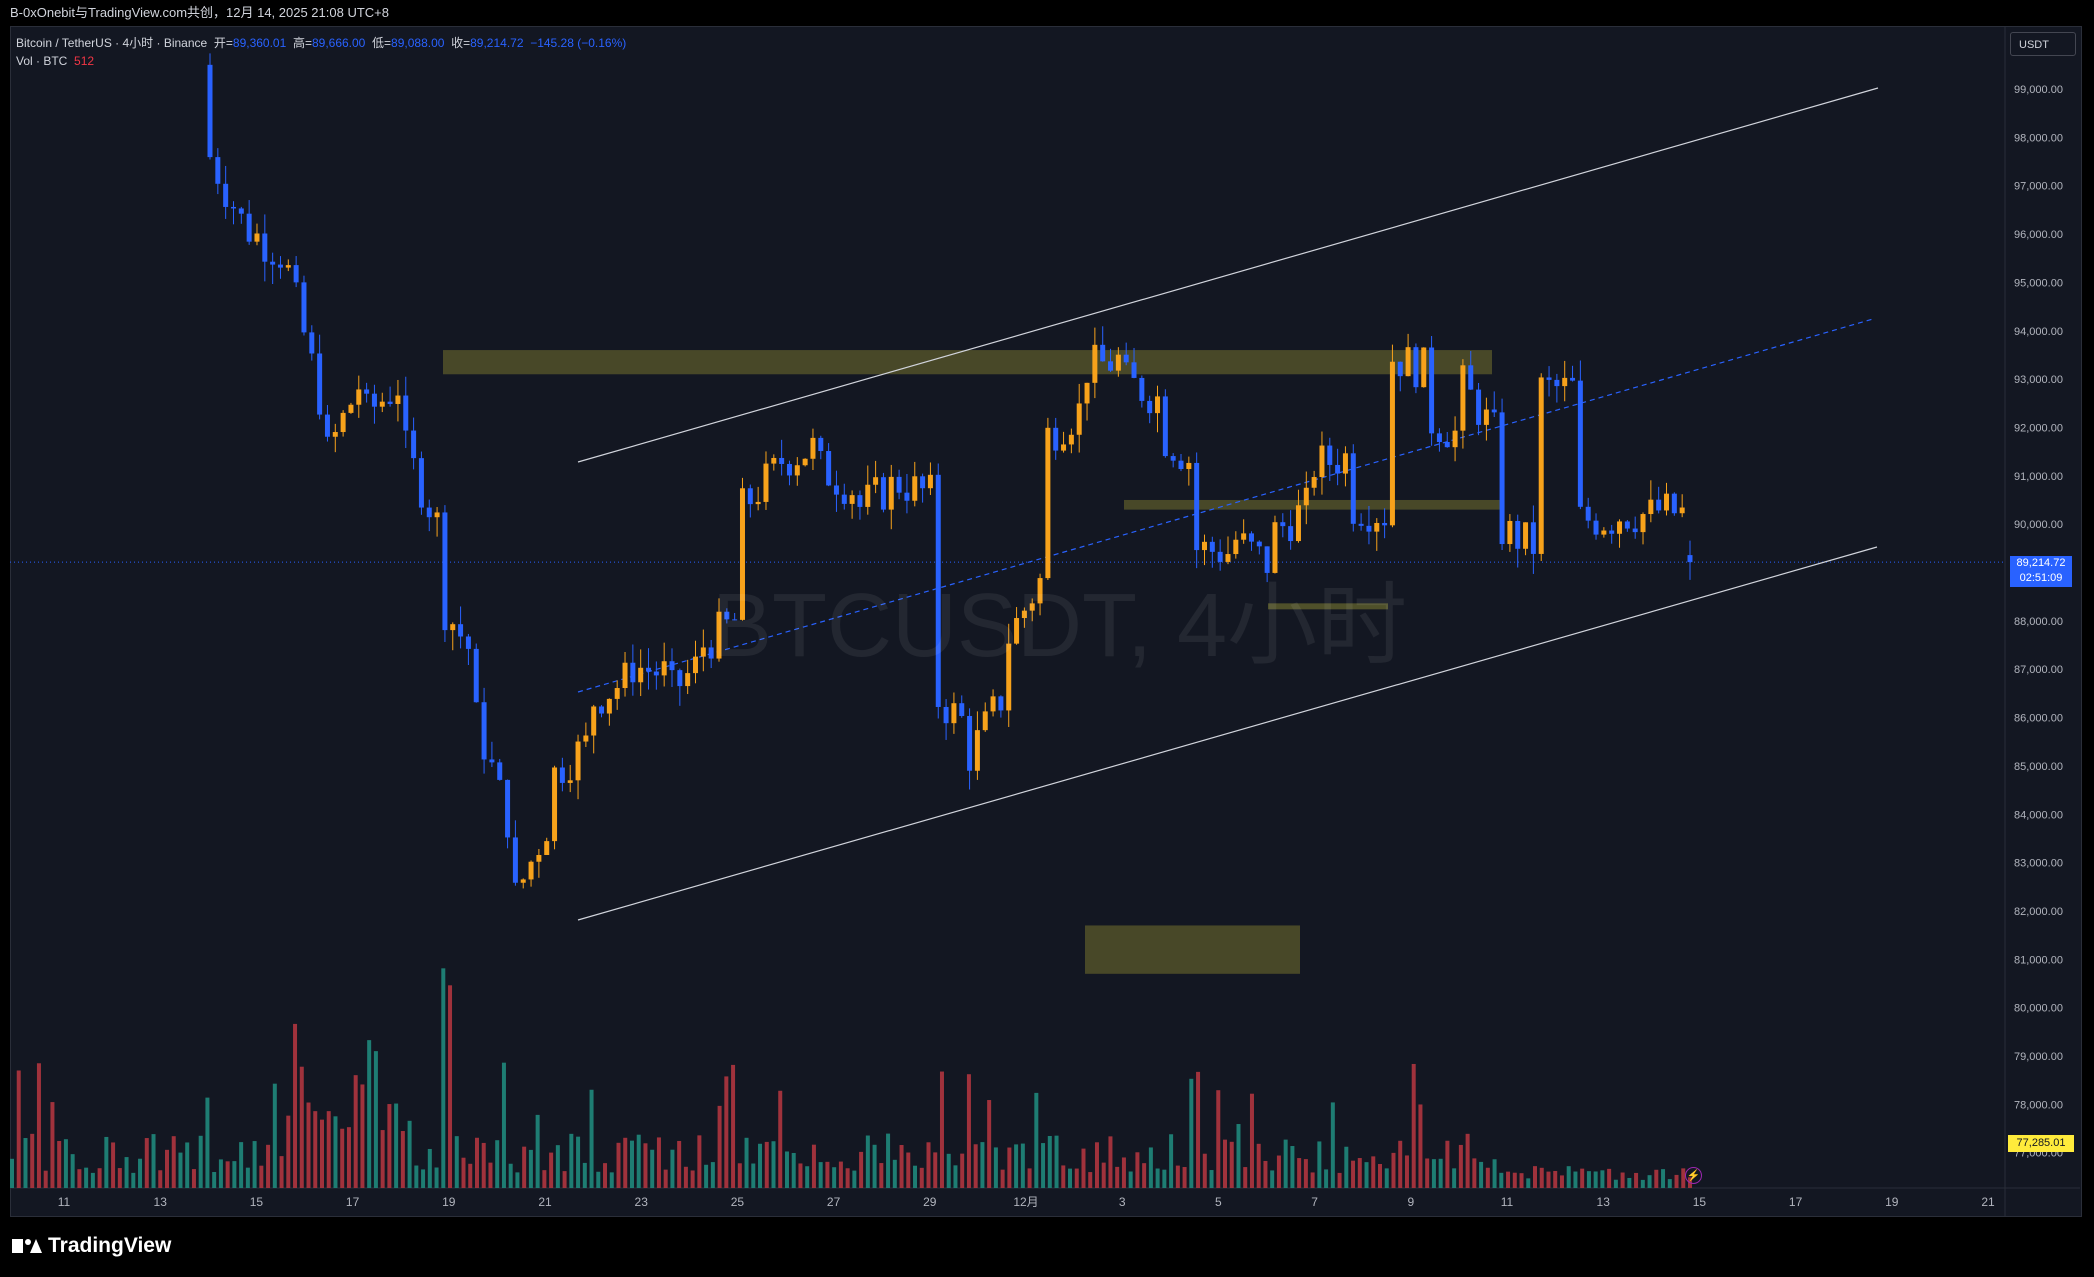 The height and width of the screenshot is (1277, 2094). What do you see at coordinates (1312, 504) in the screenshot?
I see `mid-zone` at bounding box center [1312, 504].